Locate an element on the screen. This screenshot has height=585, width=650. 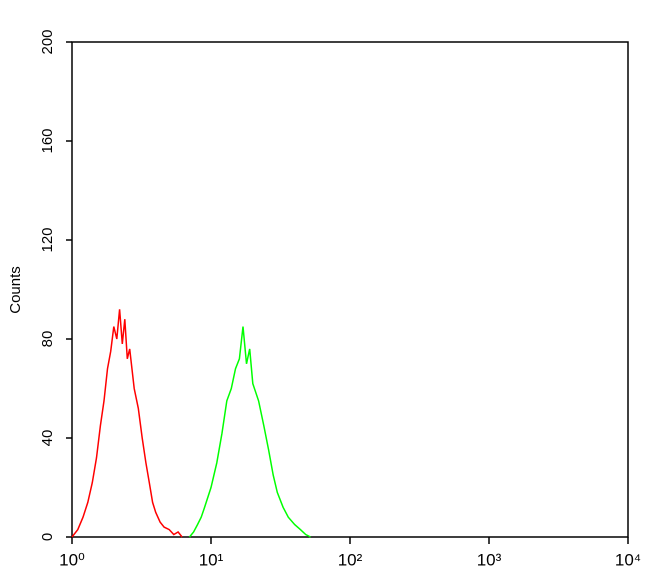
x-tick-label: 10³ is located at coordinates (489, 559).